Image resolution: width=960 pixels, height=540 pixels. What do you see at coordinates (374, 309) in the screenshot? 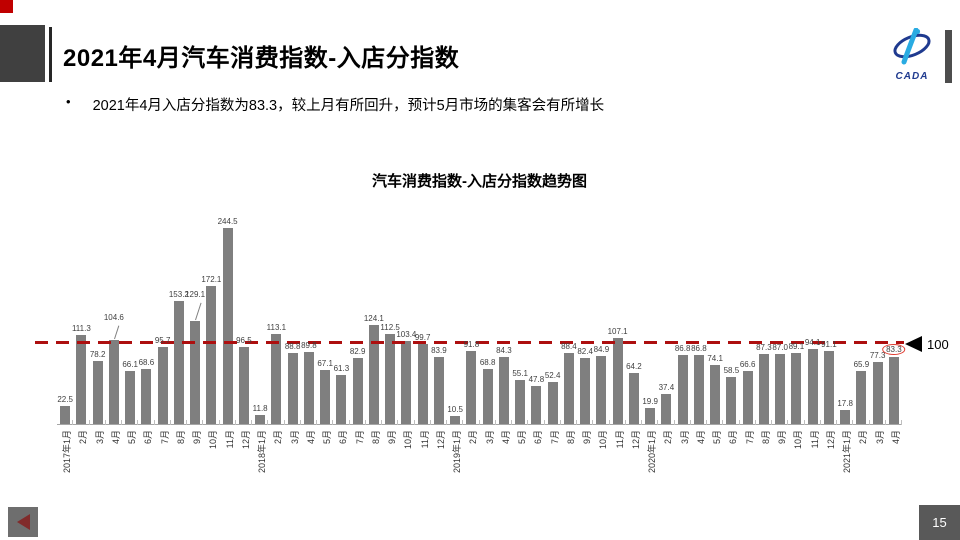
I see `bar-slot: 124.1` at bounding box center [374, 309].